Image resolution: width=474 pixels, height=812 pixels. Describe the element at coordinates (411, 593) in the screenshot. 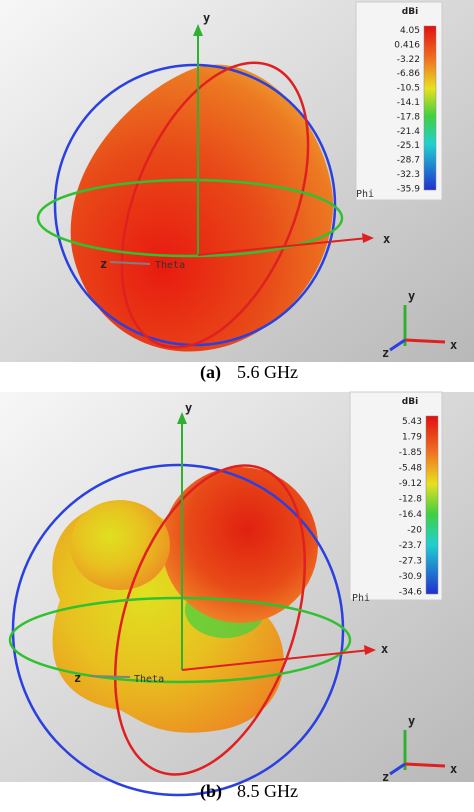

I see `colorbar-label: -34.6` at that location.